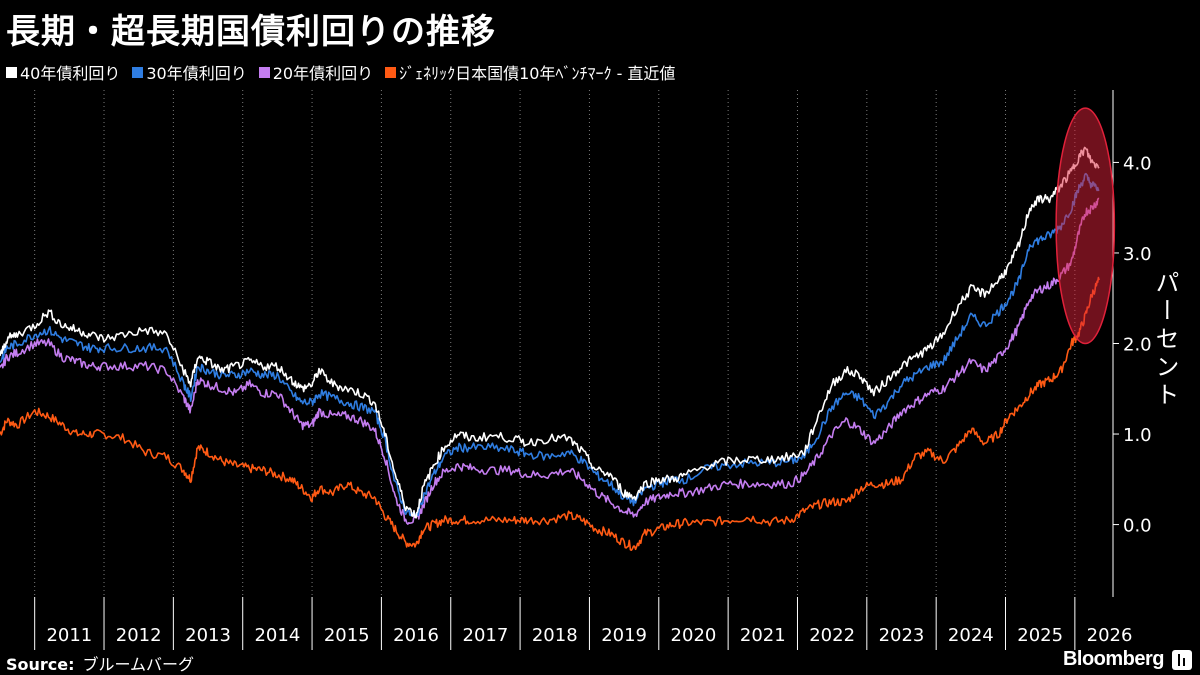 This screenshot has height=675, width=1200. I want to click on source-note: Source: ブルームバーグ, so click(100, 663).